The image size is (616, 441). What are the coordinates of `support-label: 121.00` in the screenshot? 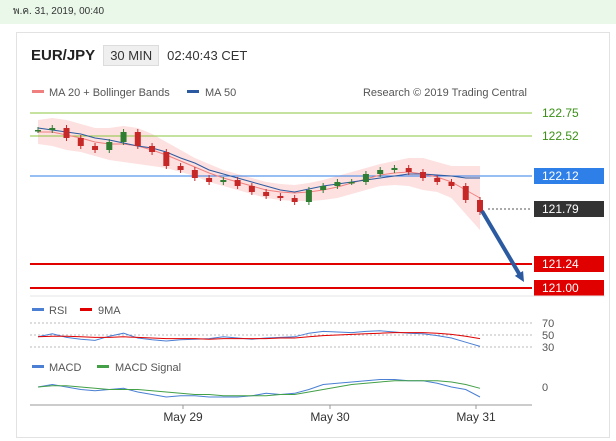 It's located at (560, 288).